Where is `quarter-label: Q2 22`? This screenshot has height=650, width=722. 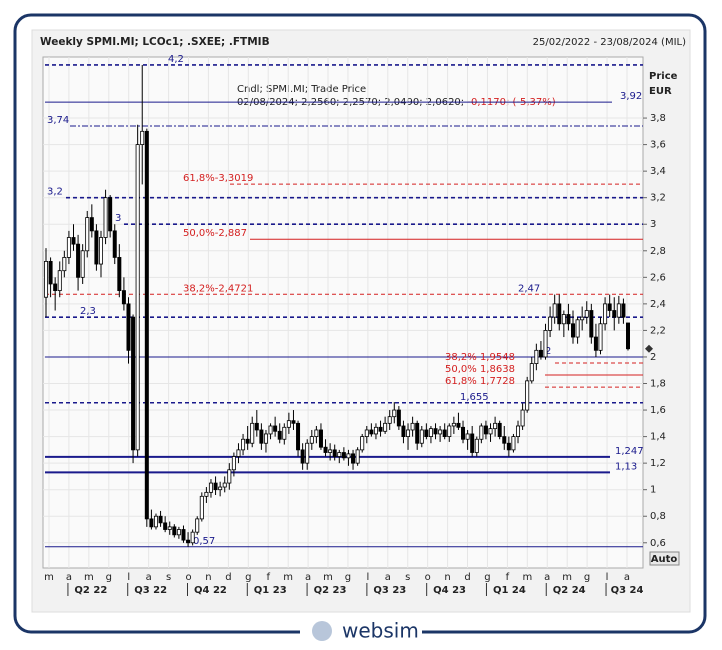 quarter-label: Q2 22 is located at coordinates (90, 590).